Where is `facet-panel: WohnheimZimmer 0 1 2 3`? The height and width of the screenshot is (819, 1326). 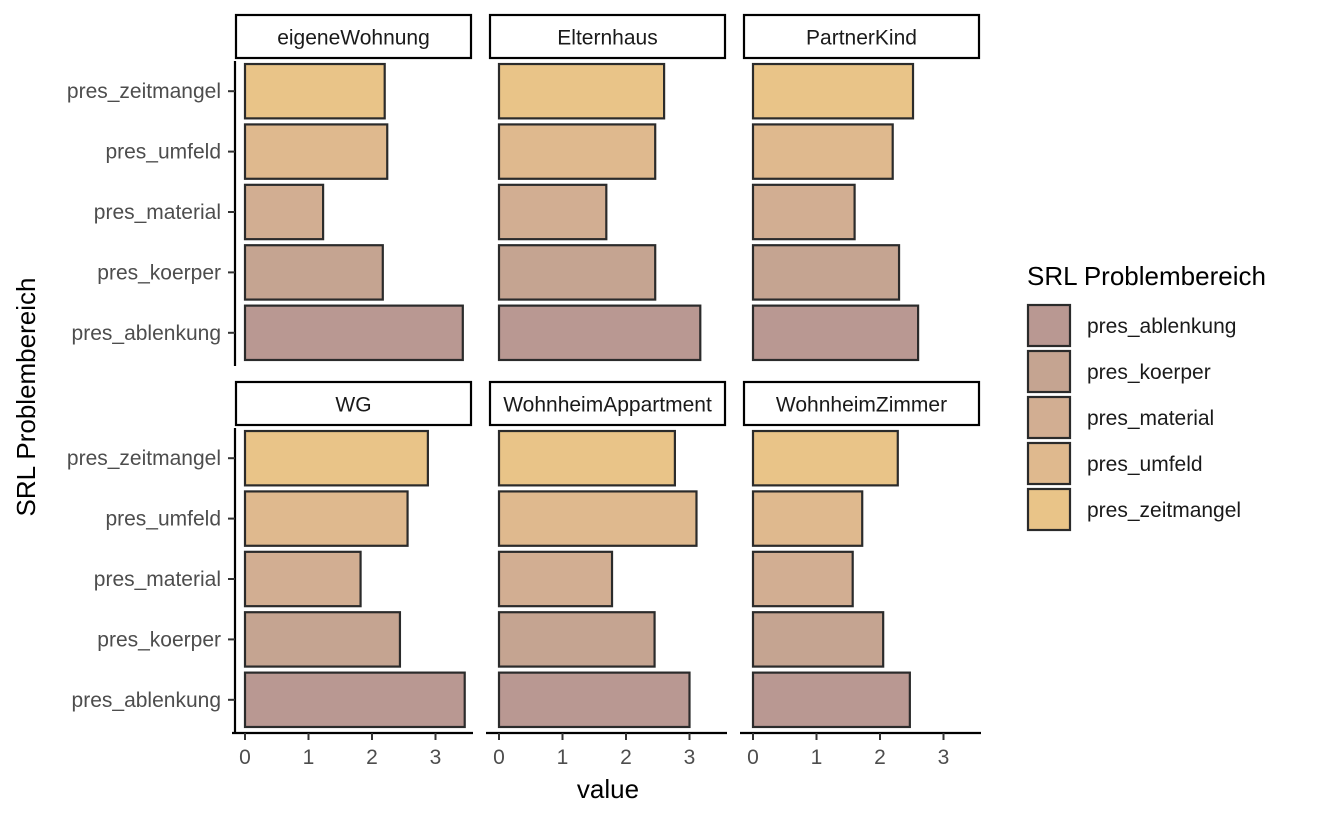 facet-panel: WohnheimZimmer 0 1 2 3 is located at coordinates (860, 574).